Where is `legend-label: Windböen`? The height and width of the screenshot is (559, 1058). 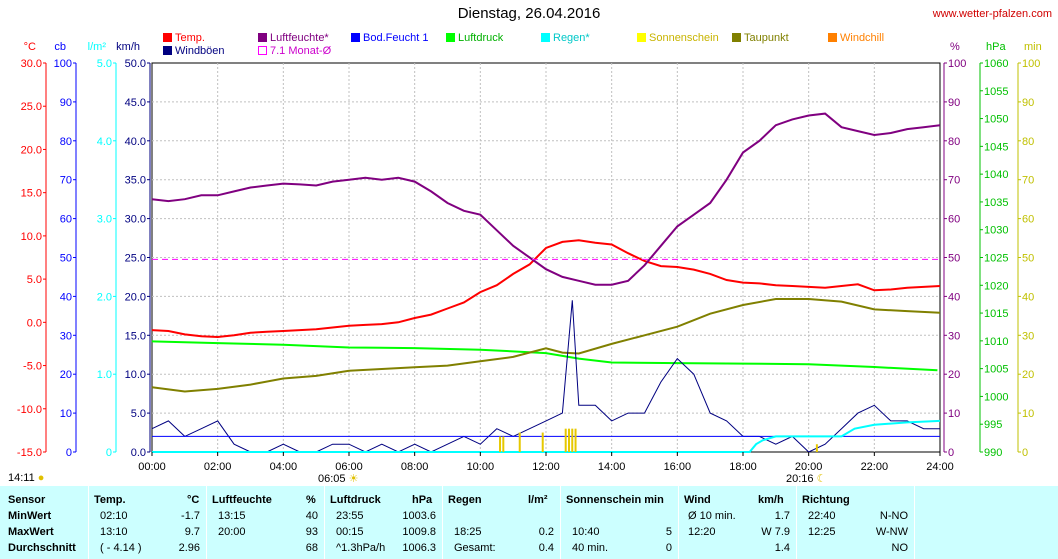 legend-label: Windböen is located at coordinates (200, 51).